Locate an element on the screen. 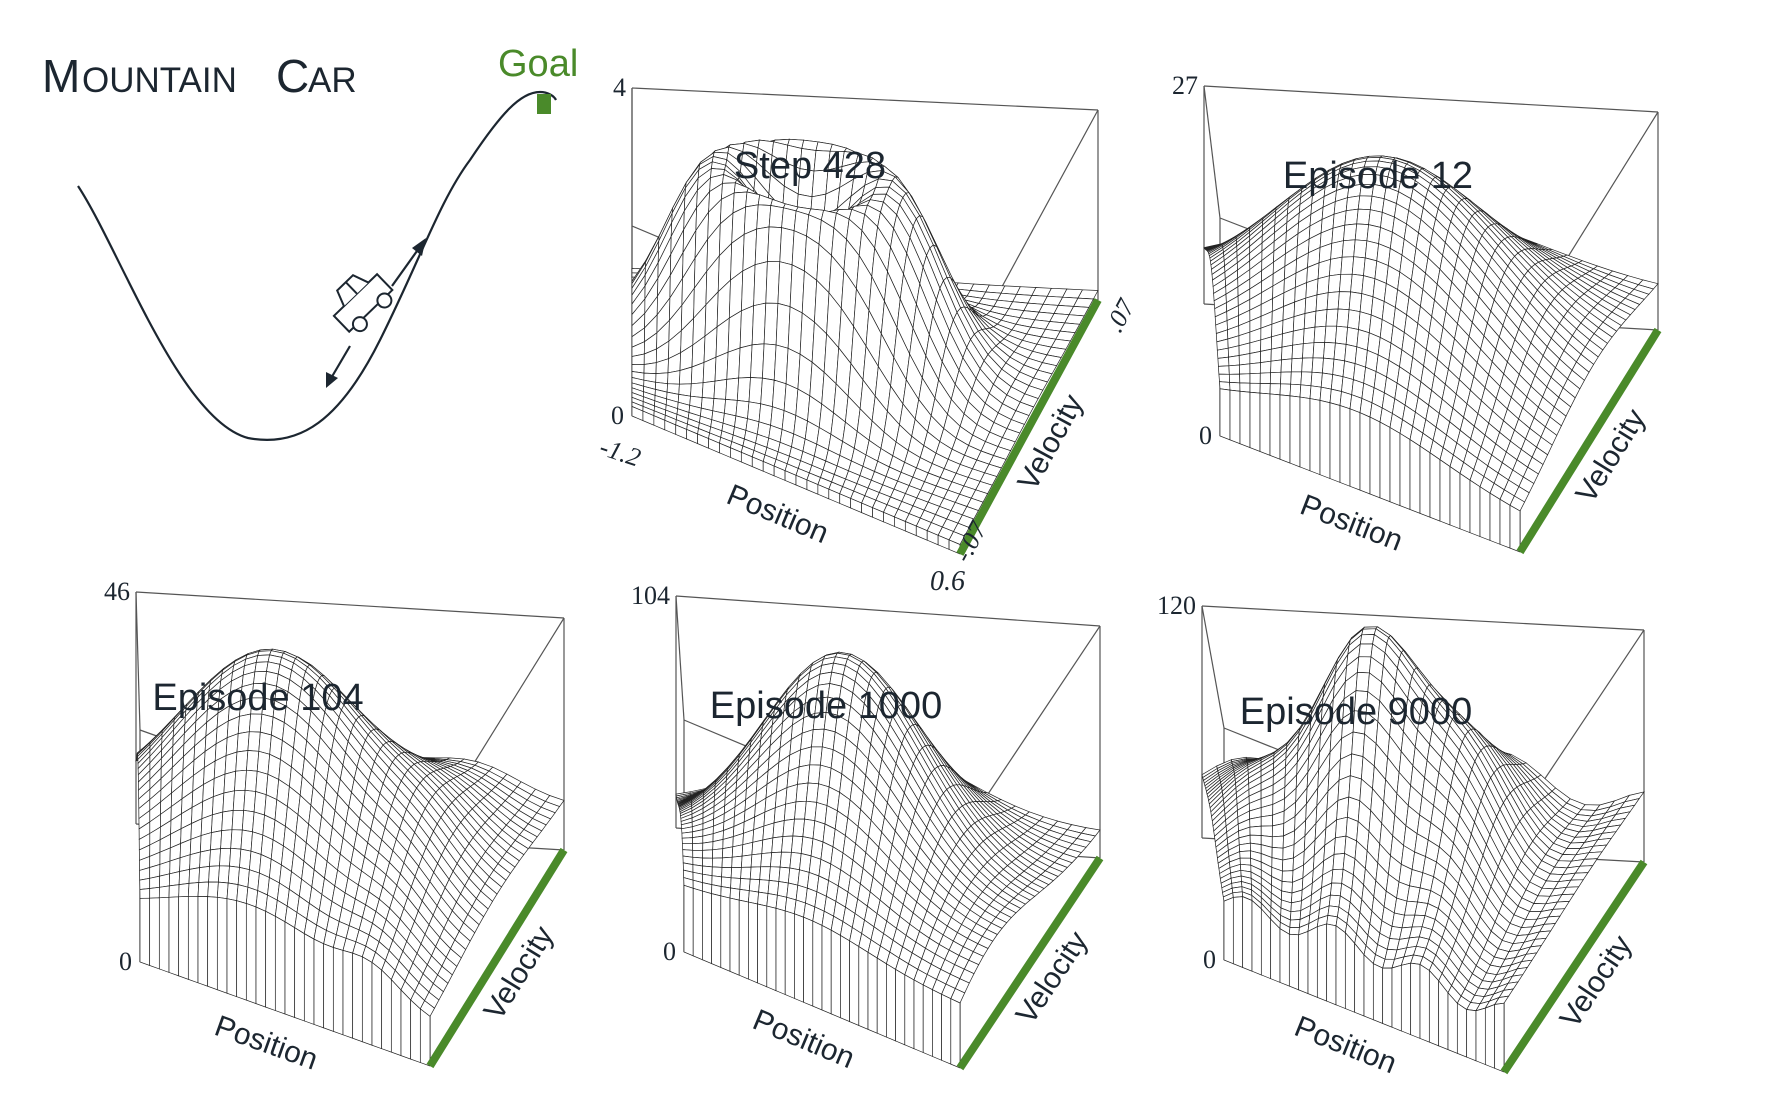 The image size is (1780, 1096). figure-title: M OUNTAIN C AR is located at coordinates (199, 76).